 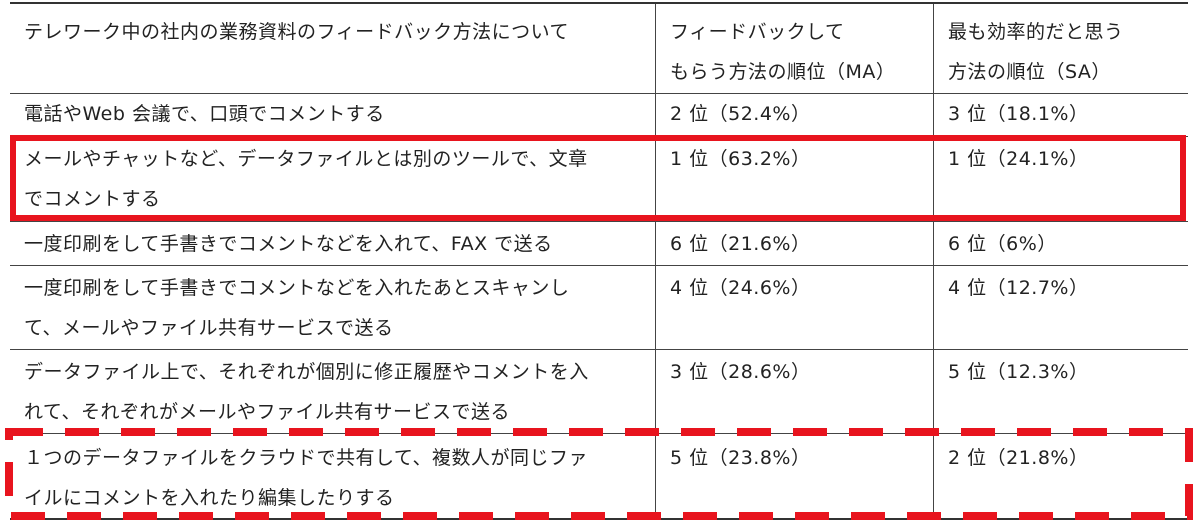 I want to click on ma-rank-cell: 1 位（63.2%）, so click(x=795, y=179).